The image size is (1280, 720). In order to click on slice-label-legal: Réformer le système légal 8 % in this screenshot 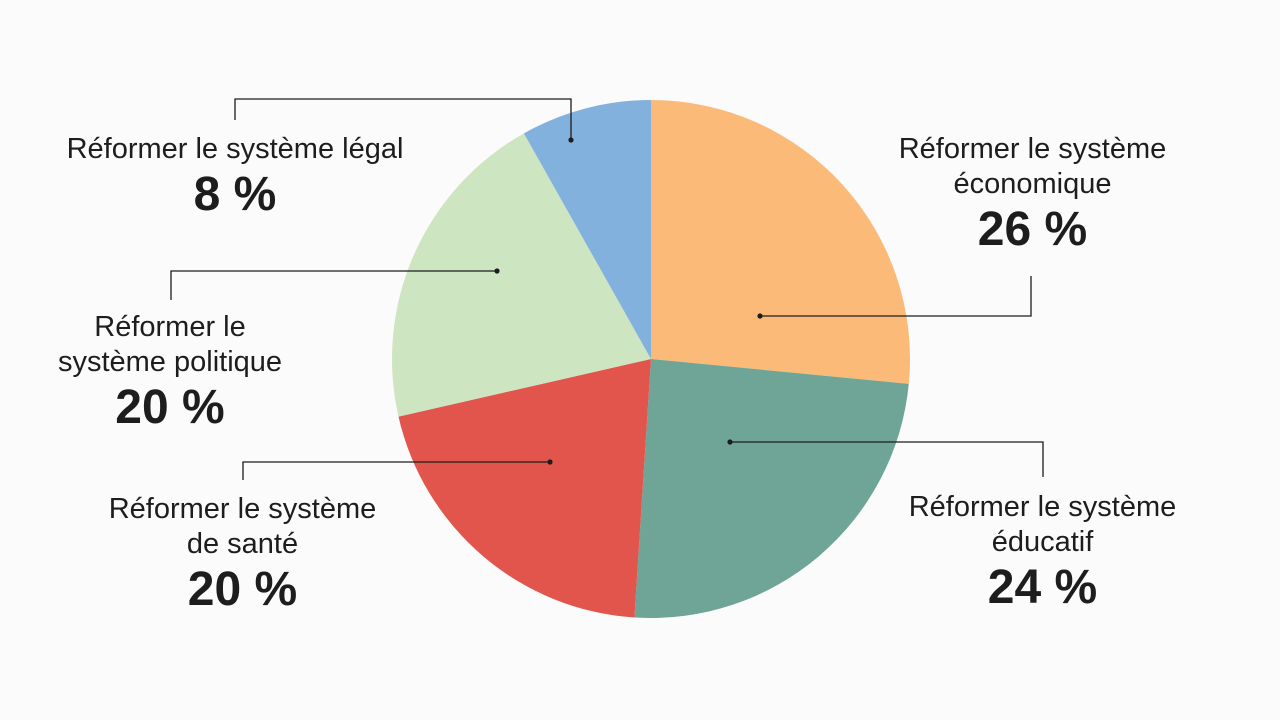, I will do `click(235, 177)`.